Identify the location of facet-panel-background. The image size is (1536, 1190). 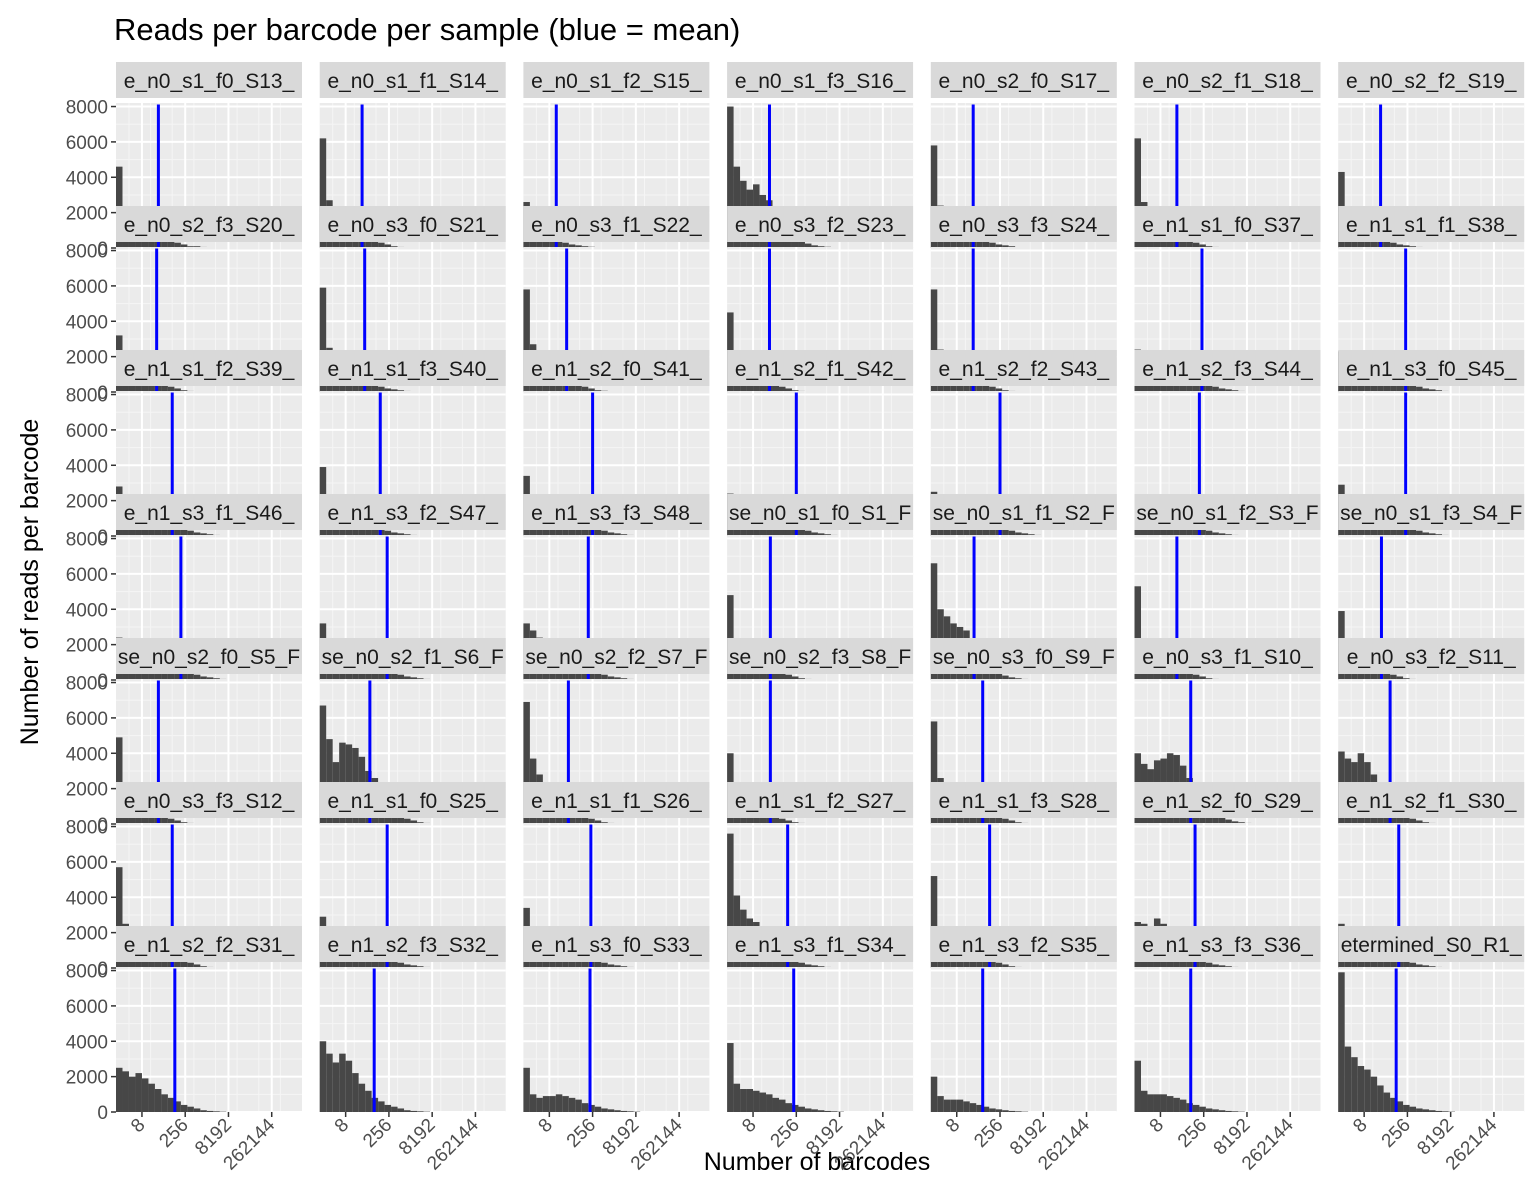
(1227, 1039).